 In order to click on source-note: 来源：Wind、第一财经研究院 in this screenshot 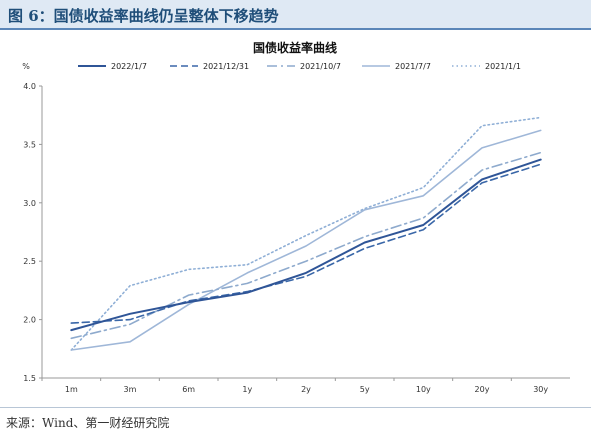, I will do `click(88, 423)`.